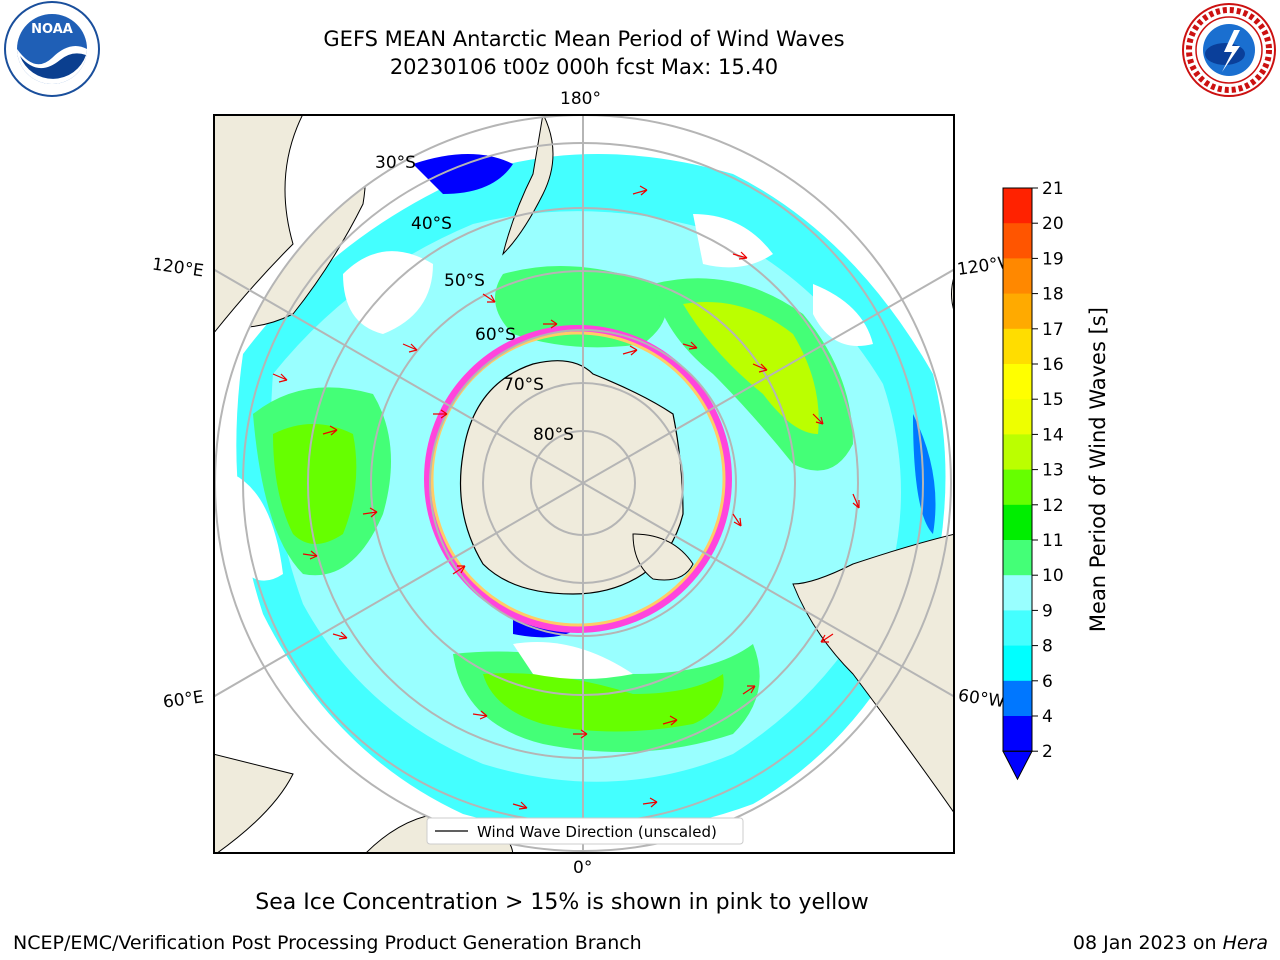 This screenshot has width=1280, height=960. I want to click on colorbar-tick-label: 18, so click(1053, 295).